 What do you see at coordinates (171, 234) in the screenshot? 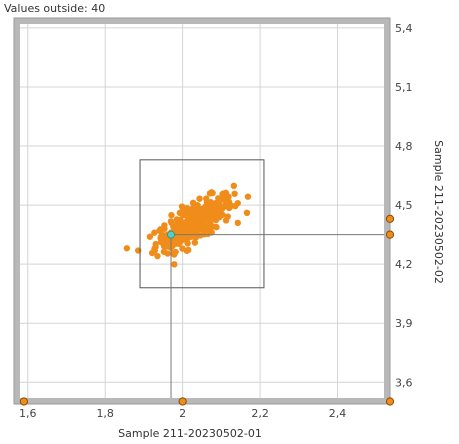
I see `selected-point` at bounding box center [171, 234].